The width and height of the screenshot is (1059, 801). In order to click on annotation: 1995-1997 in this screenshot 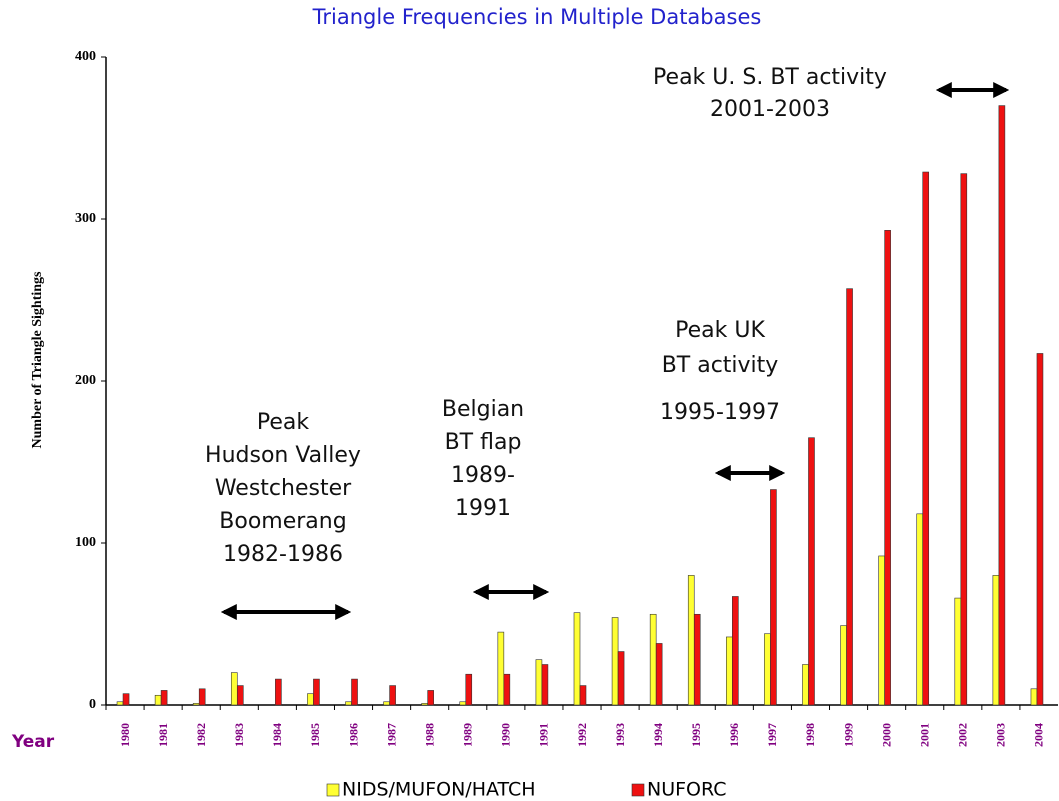, I will do `click(720, 412)`.